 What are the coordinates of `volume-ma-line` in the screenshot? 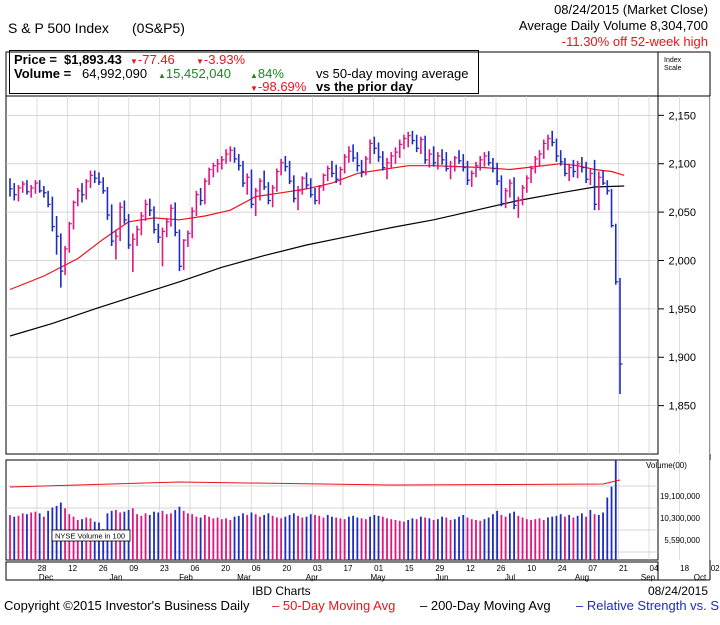 It's located at (315, 483).